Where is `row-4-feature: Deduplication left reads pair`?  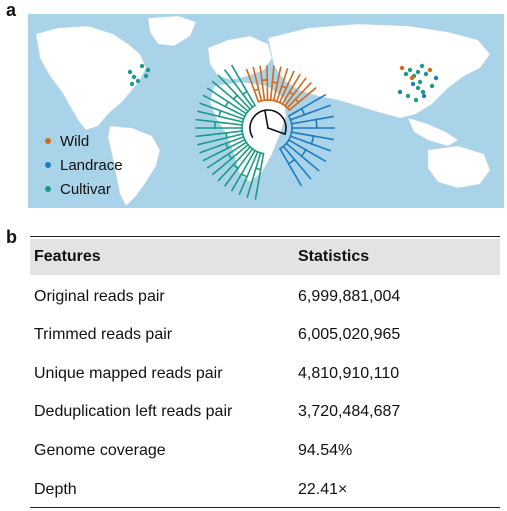
row-4-feature: Deduplication left reads pair is located at coordinates (133, 411).